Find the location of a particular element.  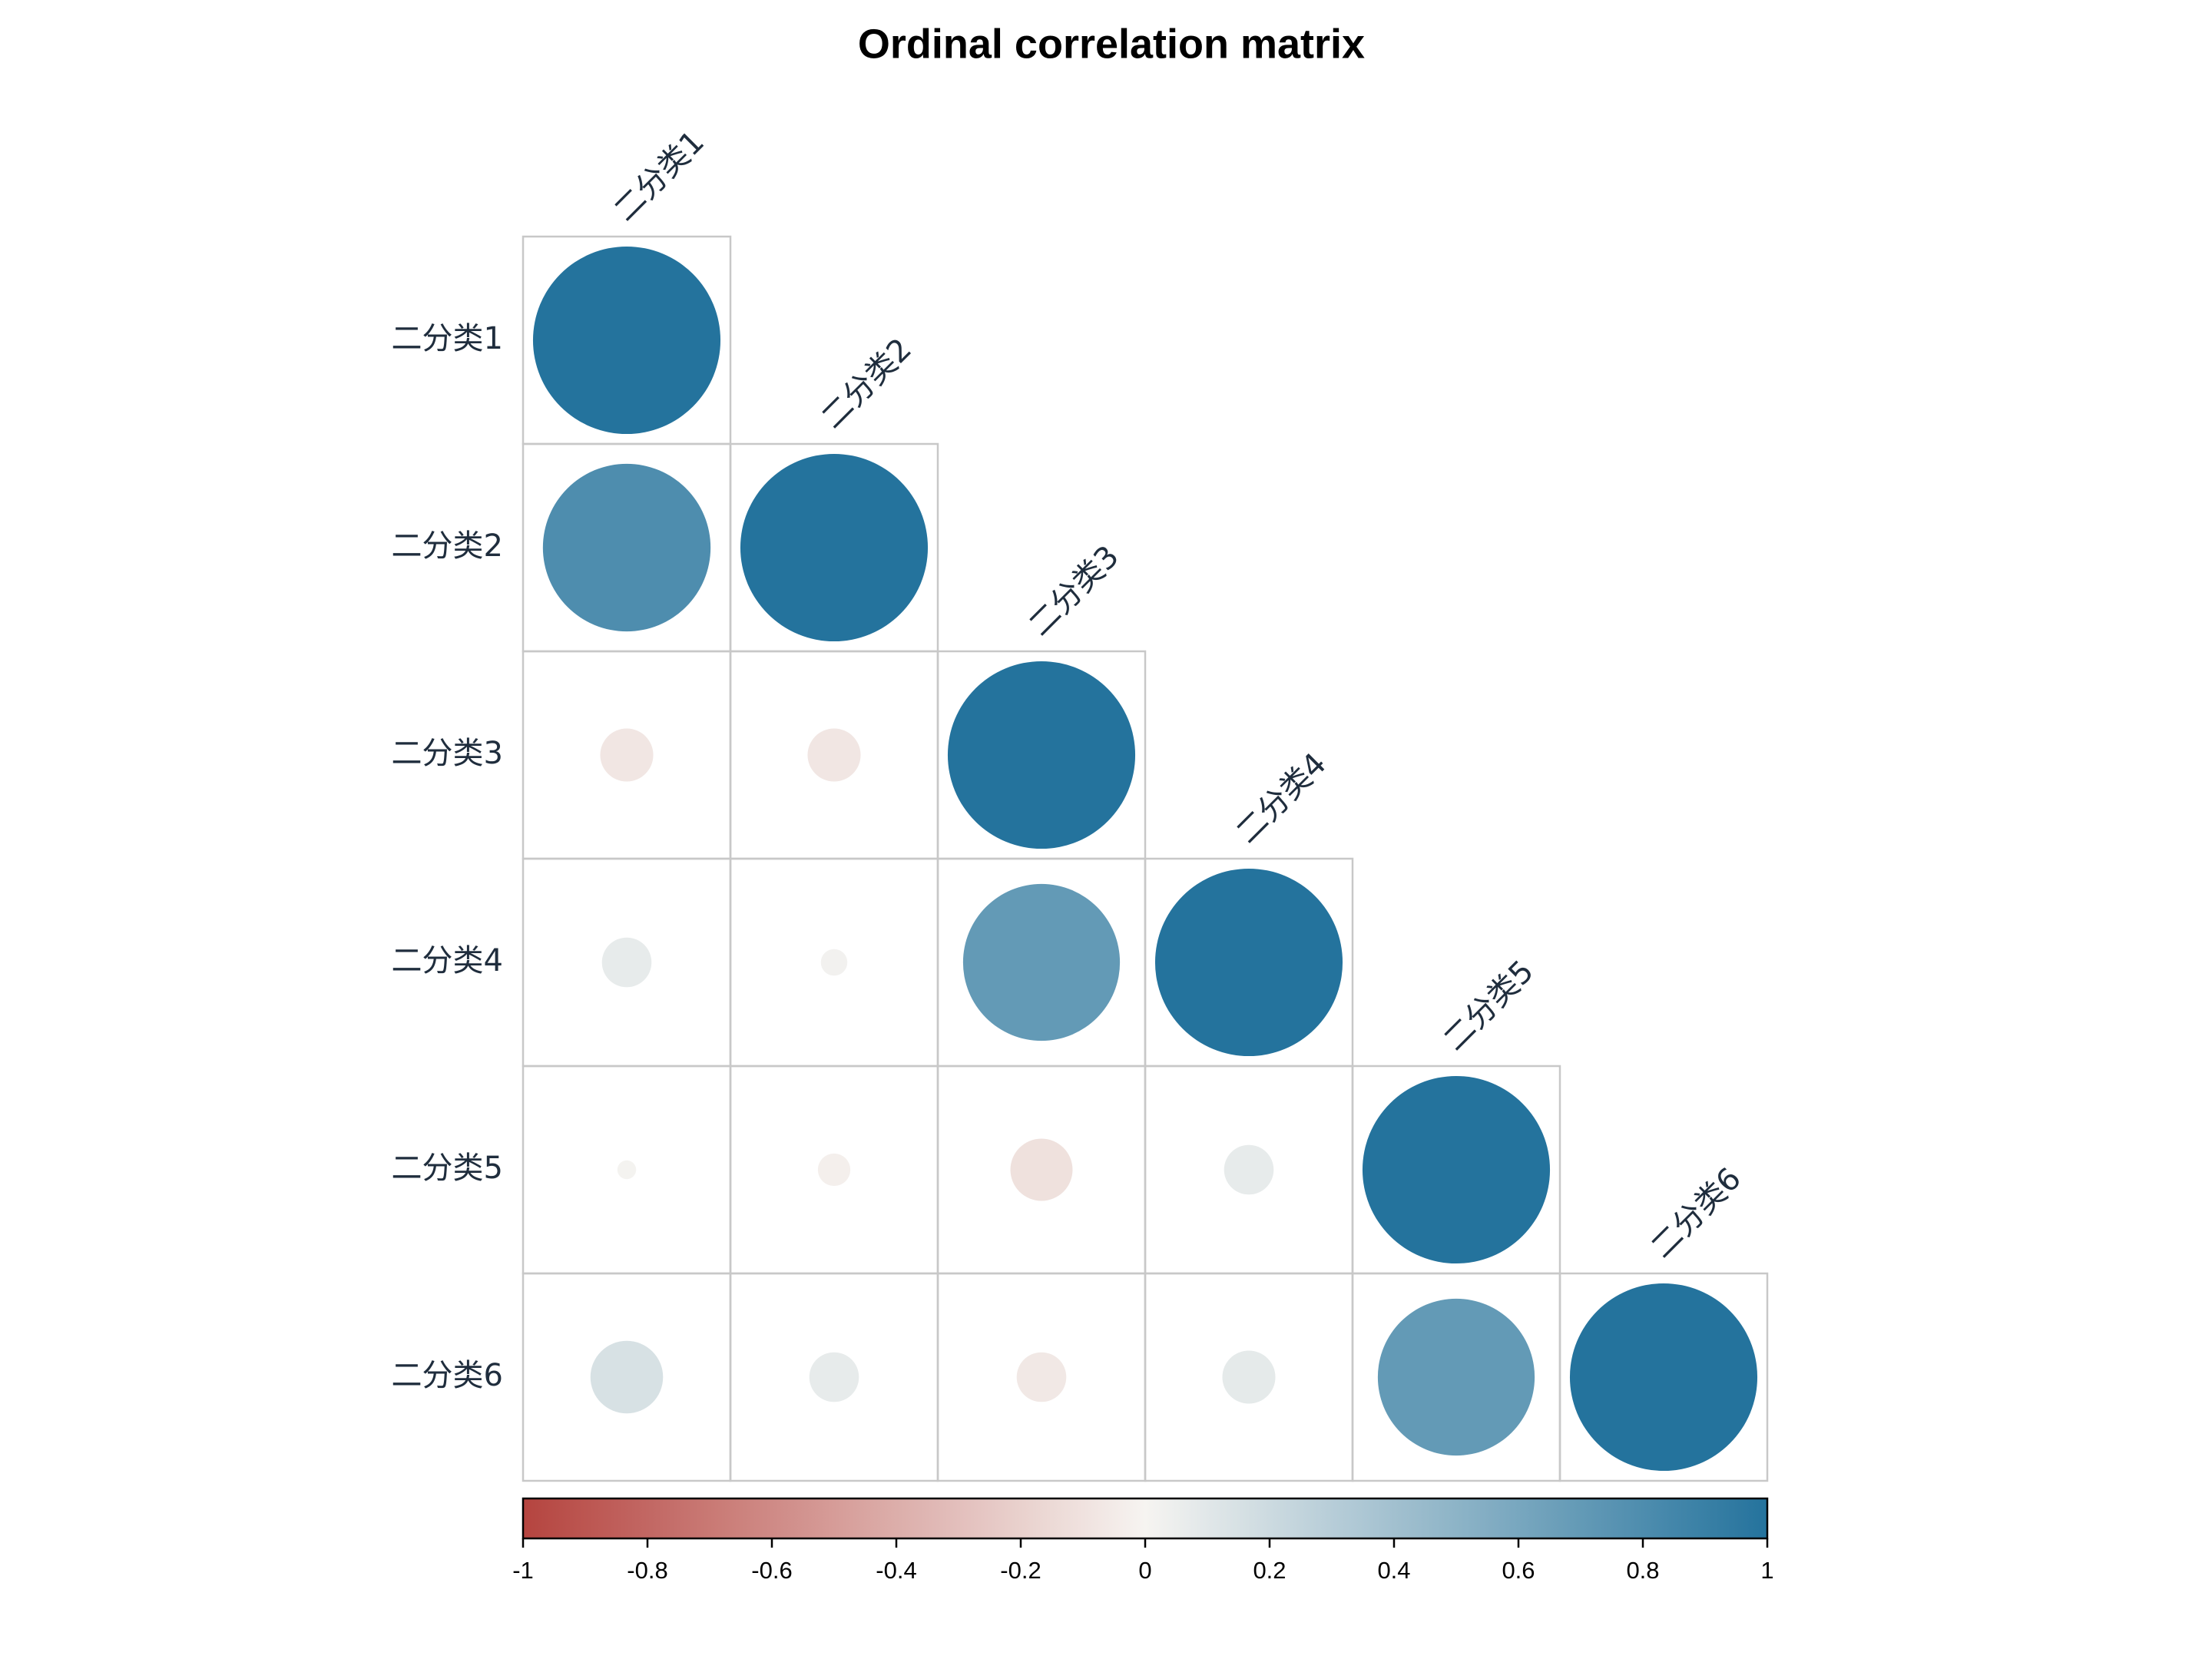

colorbar-tick-label: -1 is located at coordinates (523, 1570).